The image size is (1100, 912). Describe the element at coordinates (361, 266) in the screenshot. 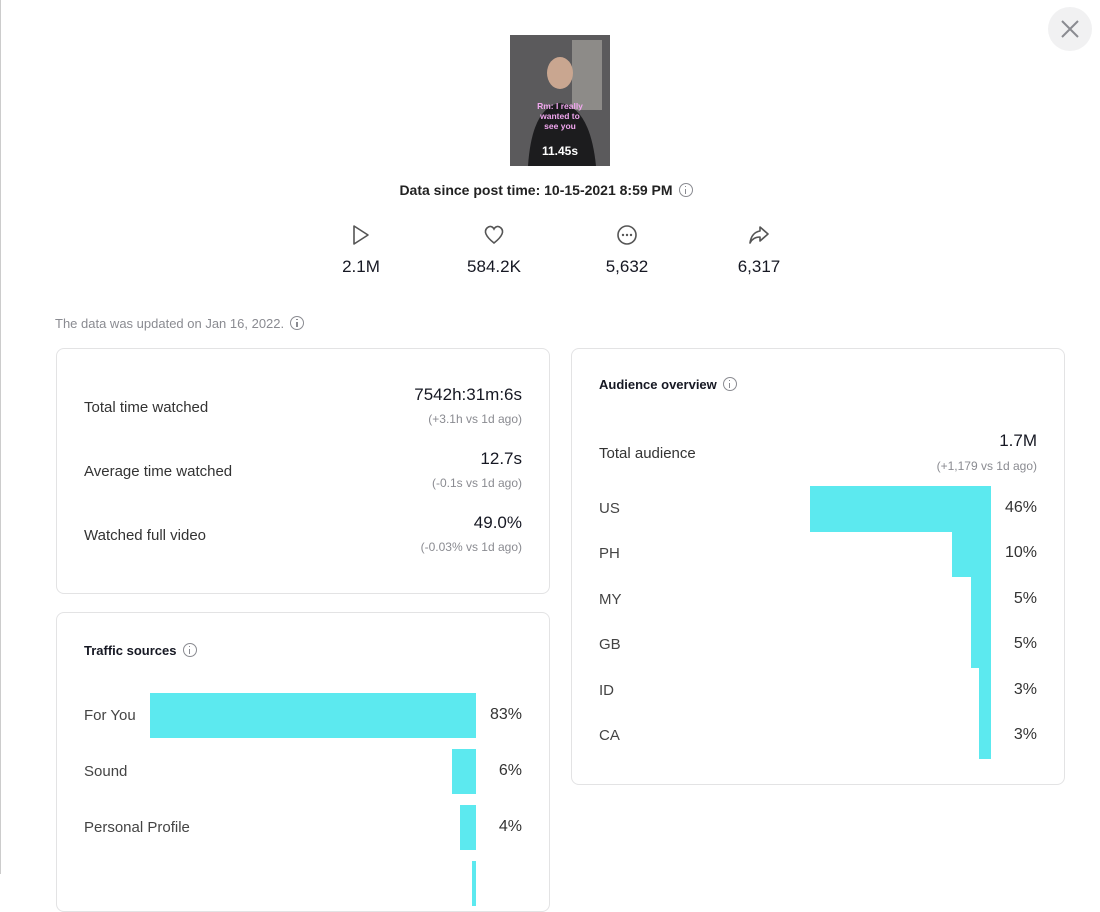

I see `stat-value: 2.1M` at that location.